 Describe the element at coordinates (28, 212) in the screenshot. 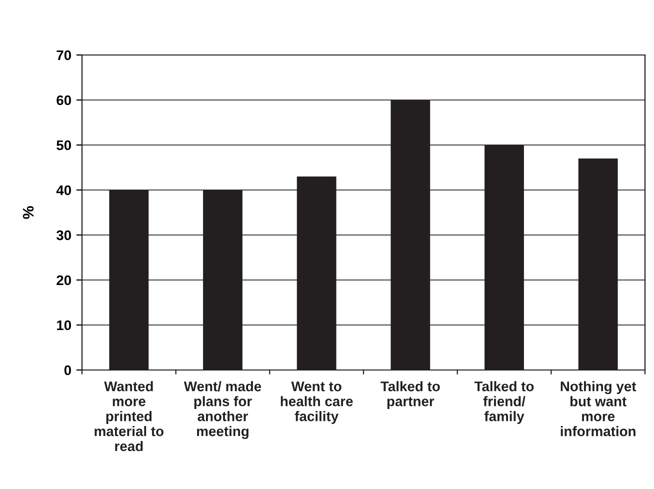

I see `y-axis-title: %` at that location.